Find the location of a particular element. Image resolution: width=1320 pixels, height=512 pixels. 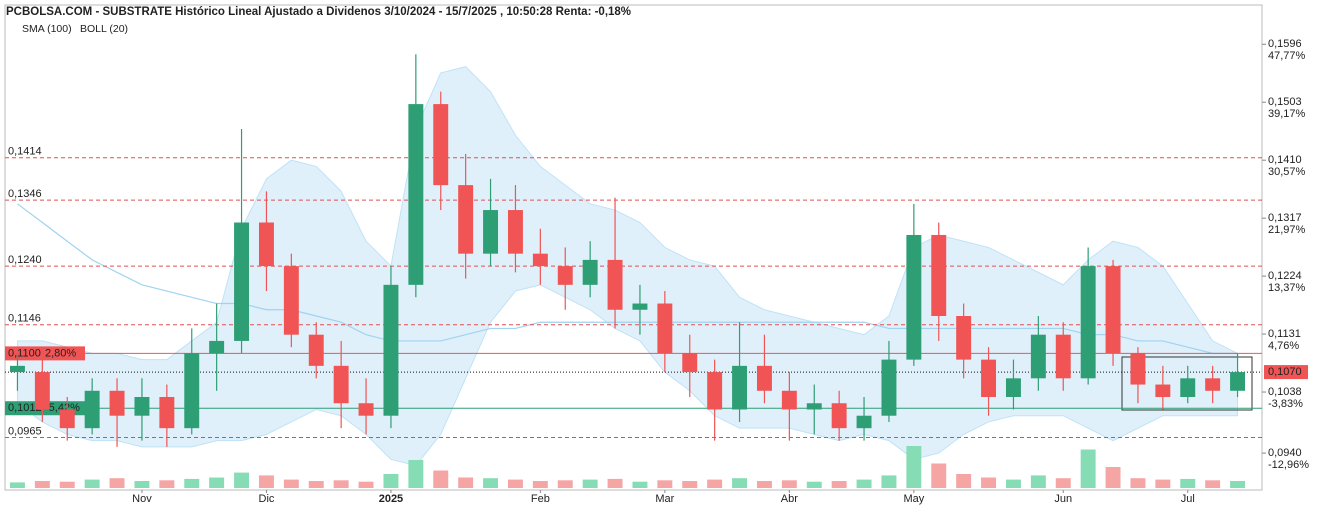

level-label: 0,1240 is located at coordinates (25, 260).